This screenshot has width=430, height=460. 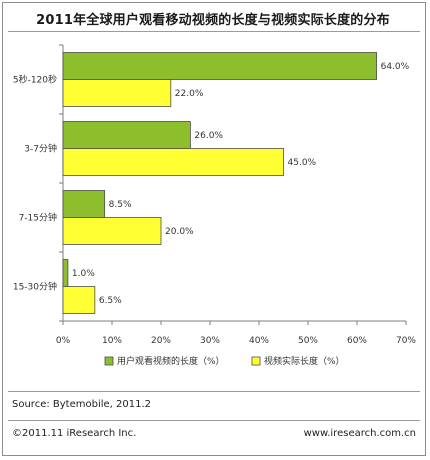 What do you see at coordinates (110, 301) in the screenshot?
I see `data-label: 6.5%` at bounding box center [110, 301].